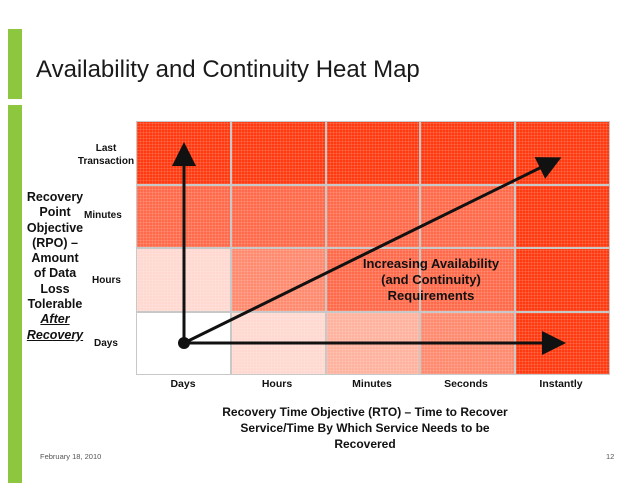 The width and height of the screenshot is (638, 493). I want to click on accent-bar-top, so click(15, 64).